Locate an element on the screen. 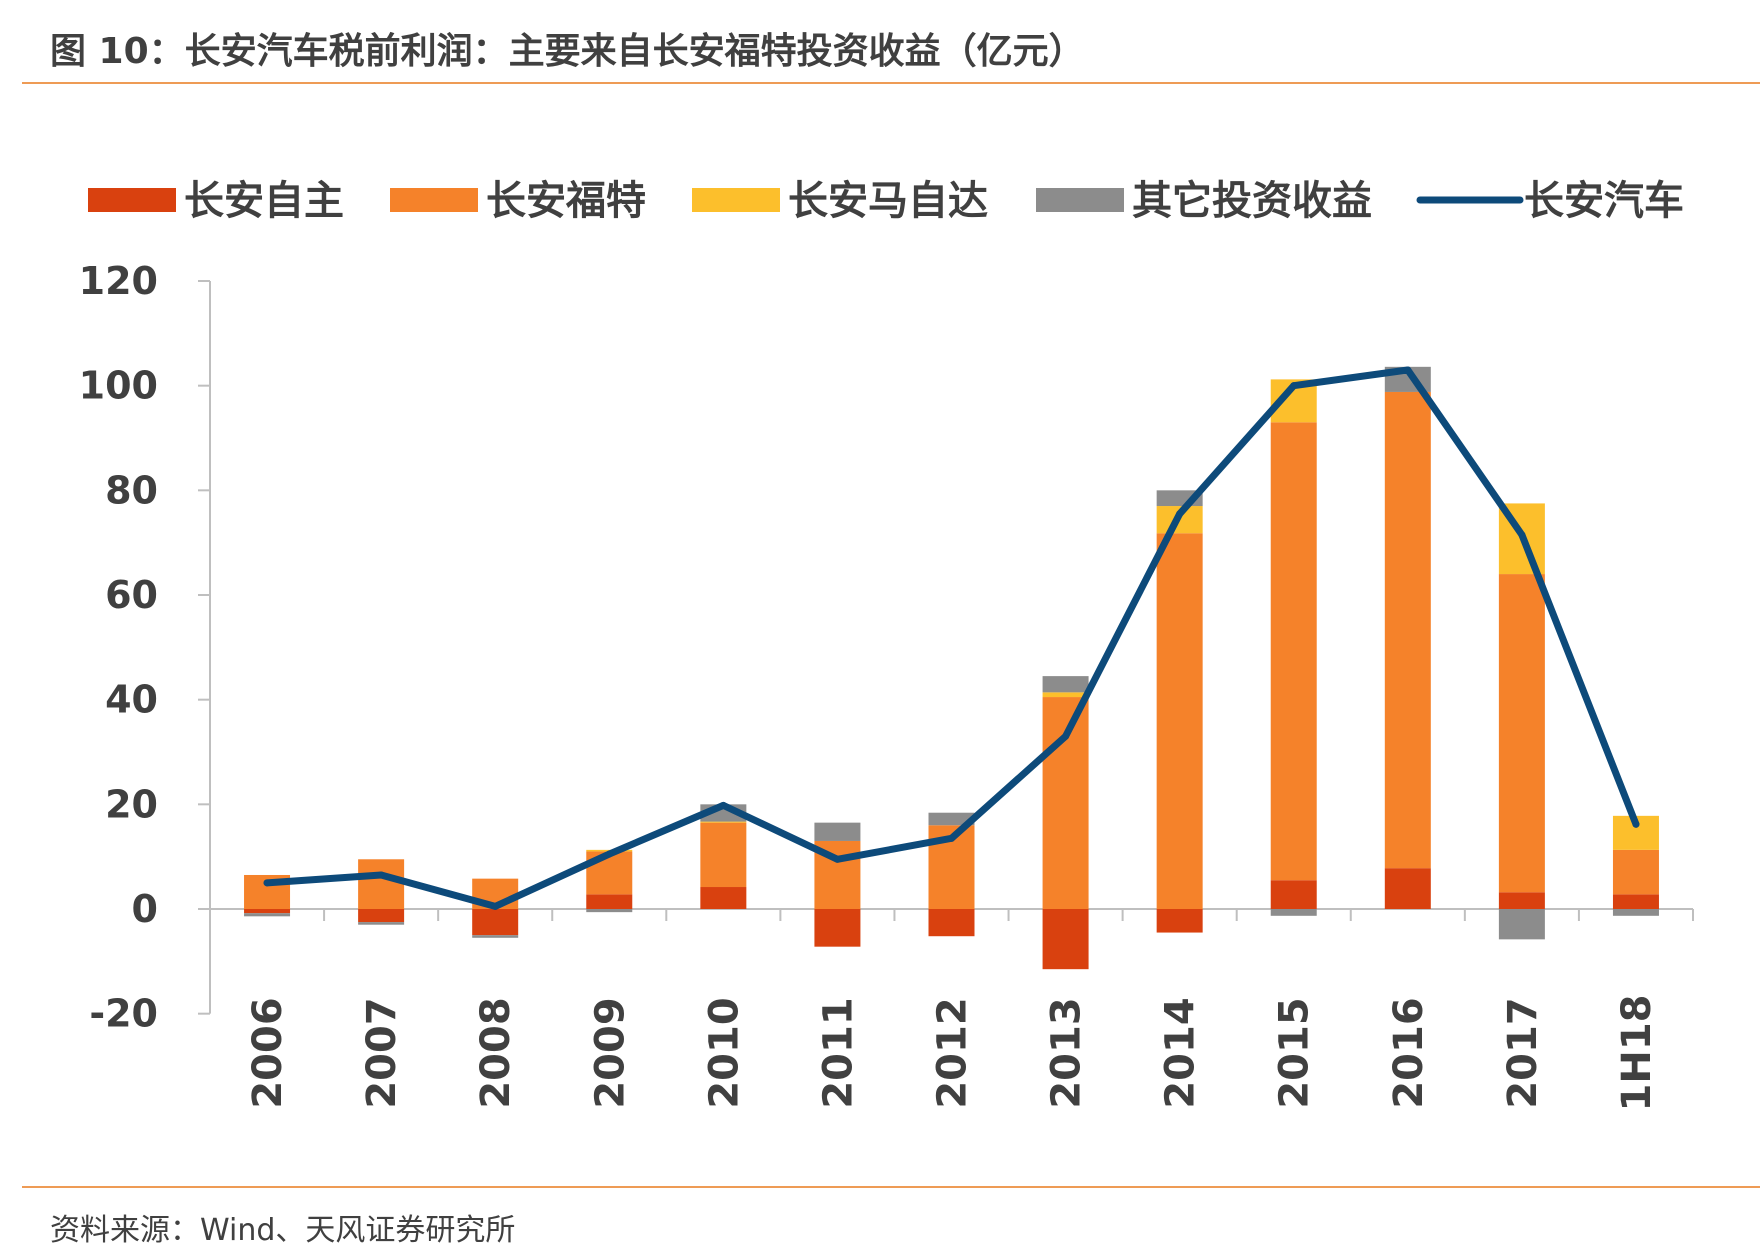 The width and height of the screenshot is (1760, 1249). legend-label: 长安马自达 is located at coordinates (888, 201).